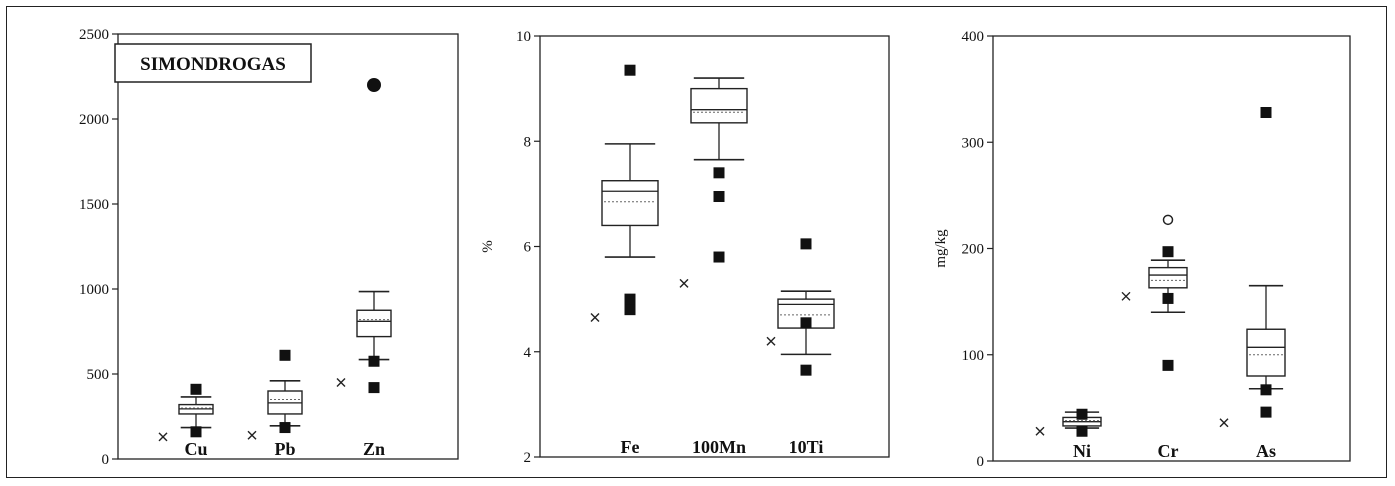 The image size is (1395, 486). Describe the element at coordinates (528, 353) in the screenshot. I see `y-tick-label: 4` at that location.